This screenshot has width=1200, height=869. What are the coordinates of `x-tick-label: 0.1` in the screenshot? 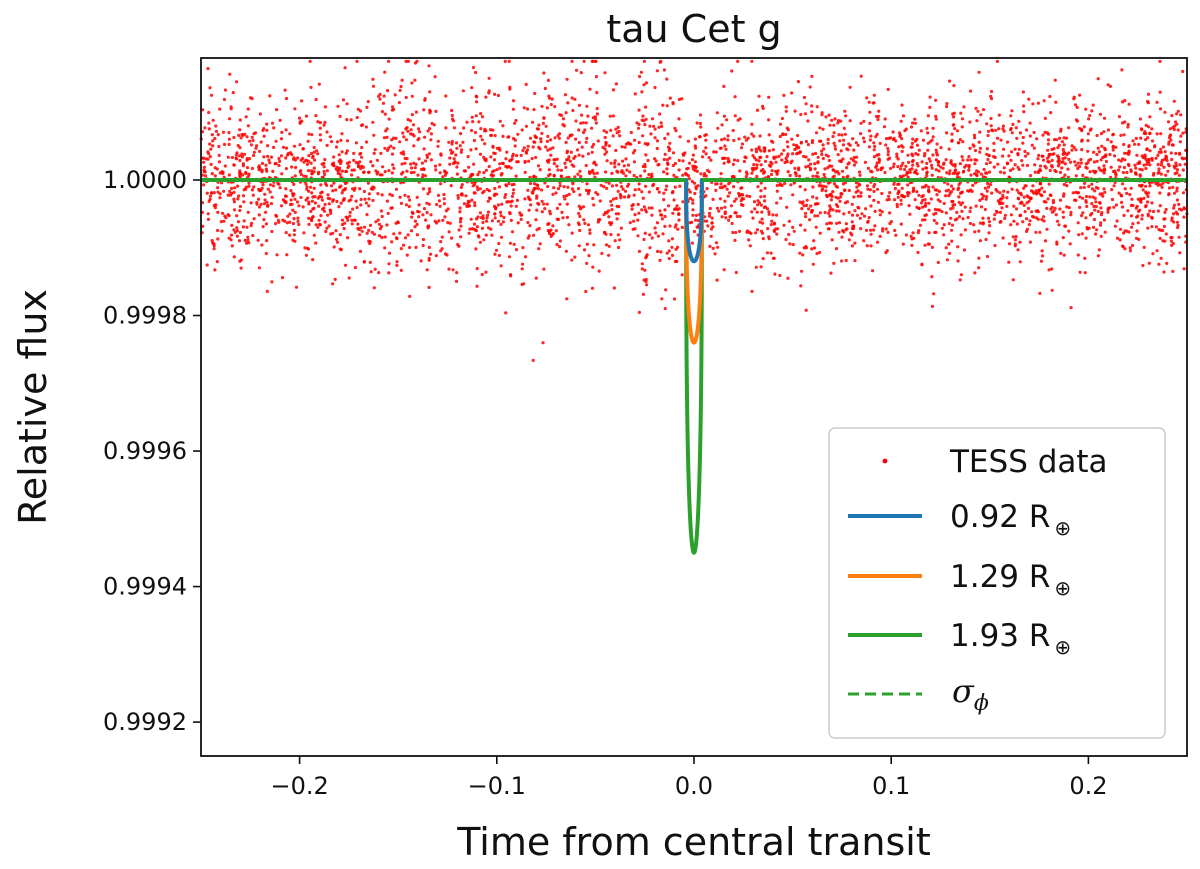 It's located at (891, 786).